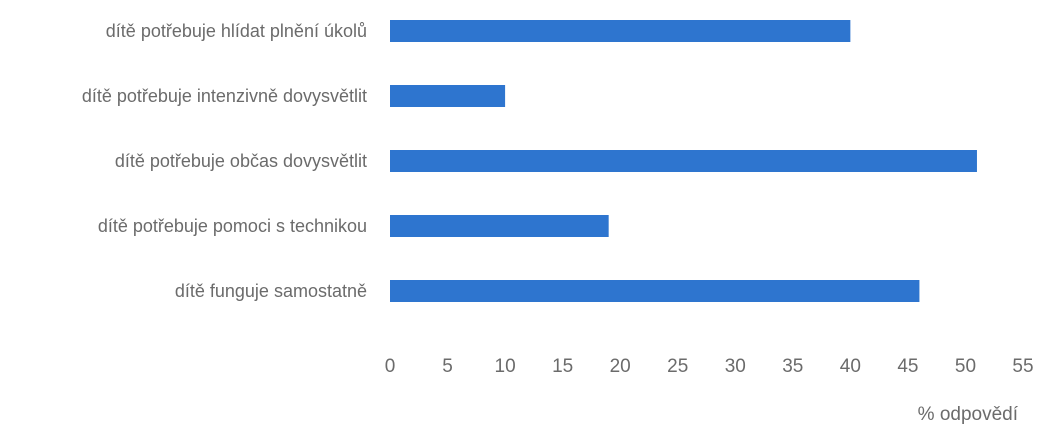  What do you see at coordinates (562, 366) in the screenshot?
I see `x-tick-15: 15` at bounding box center [562, 366].